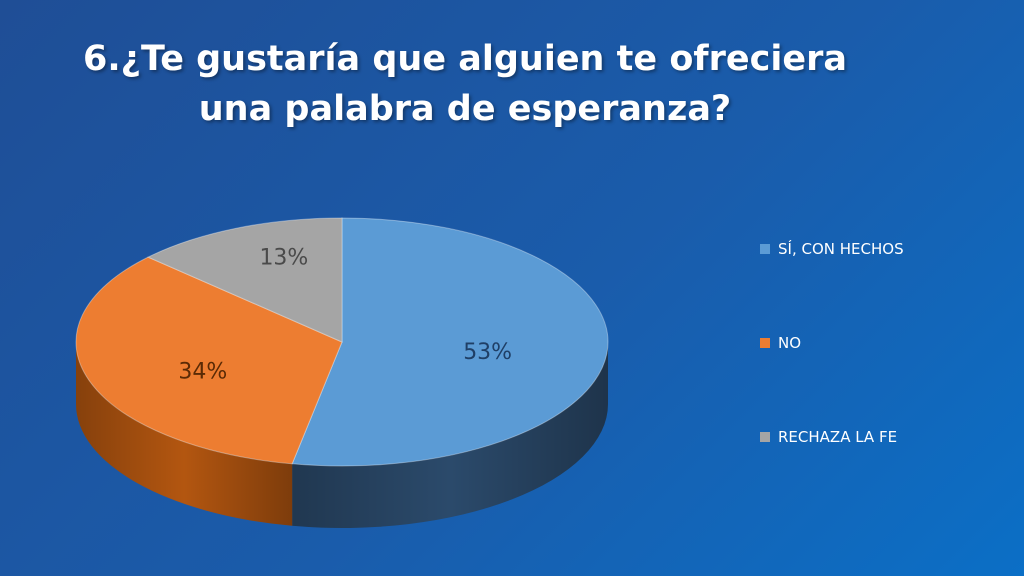  What do you see at coordinates (765, 343) in the screenshot?
I see `legend-swatch-no` at bounding box center [765, 343].